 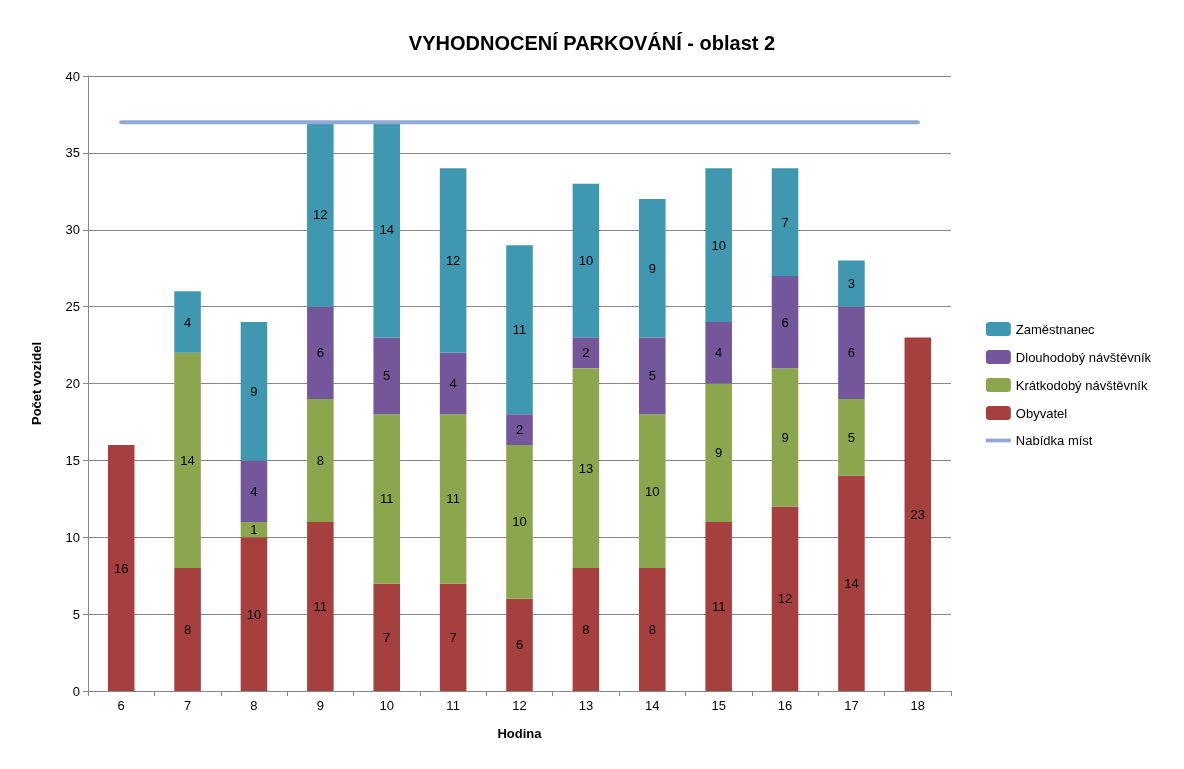 What do you see at coordinates (1081, 385) in the screenshot?
I see `legend-label: Krátkodobý návštěvník` at bounding box center [1081, 385].